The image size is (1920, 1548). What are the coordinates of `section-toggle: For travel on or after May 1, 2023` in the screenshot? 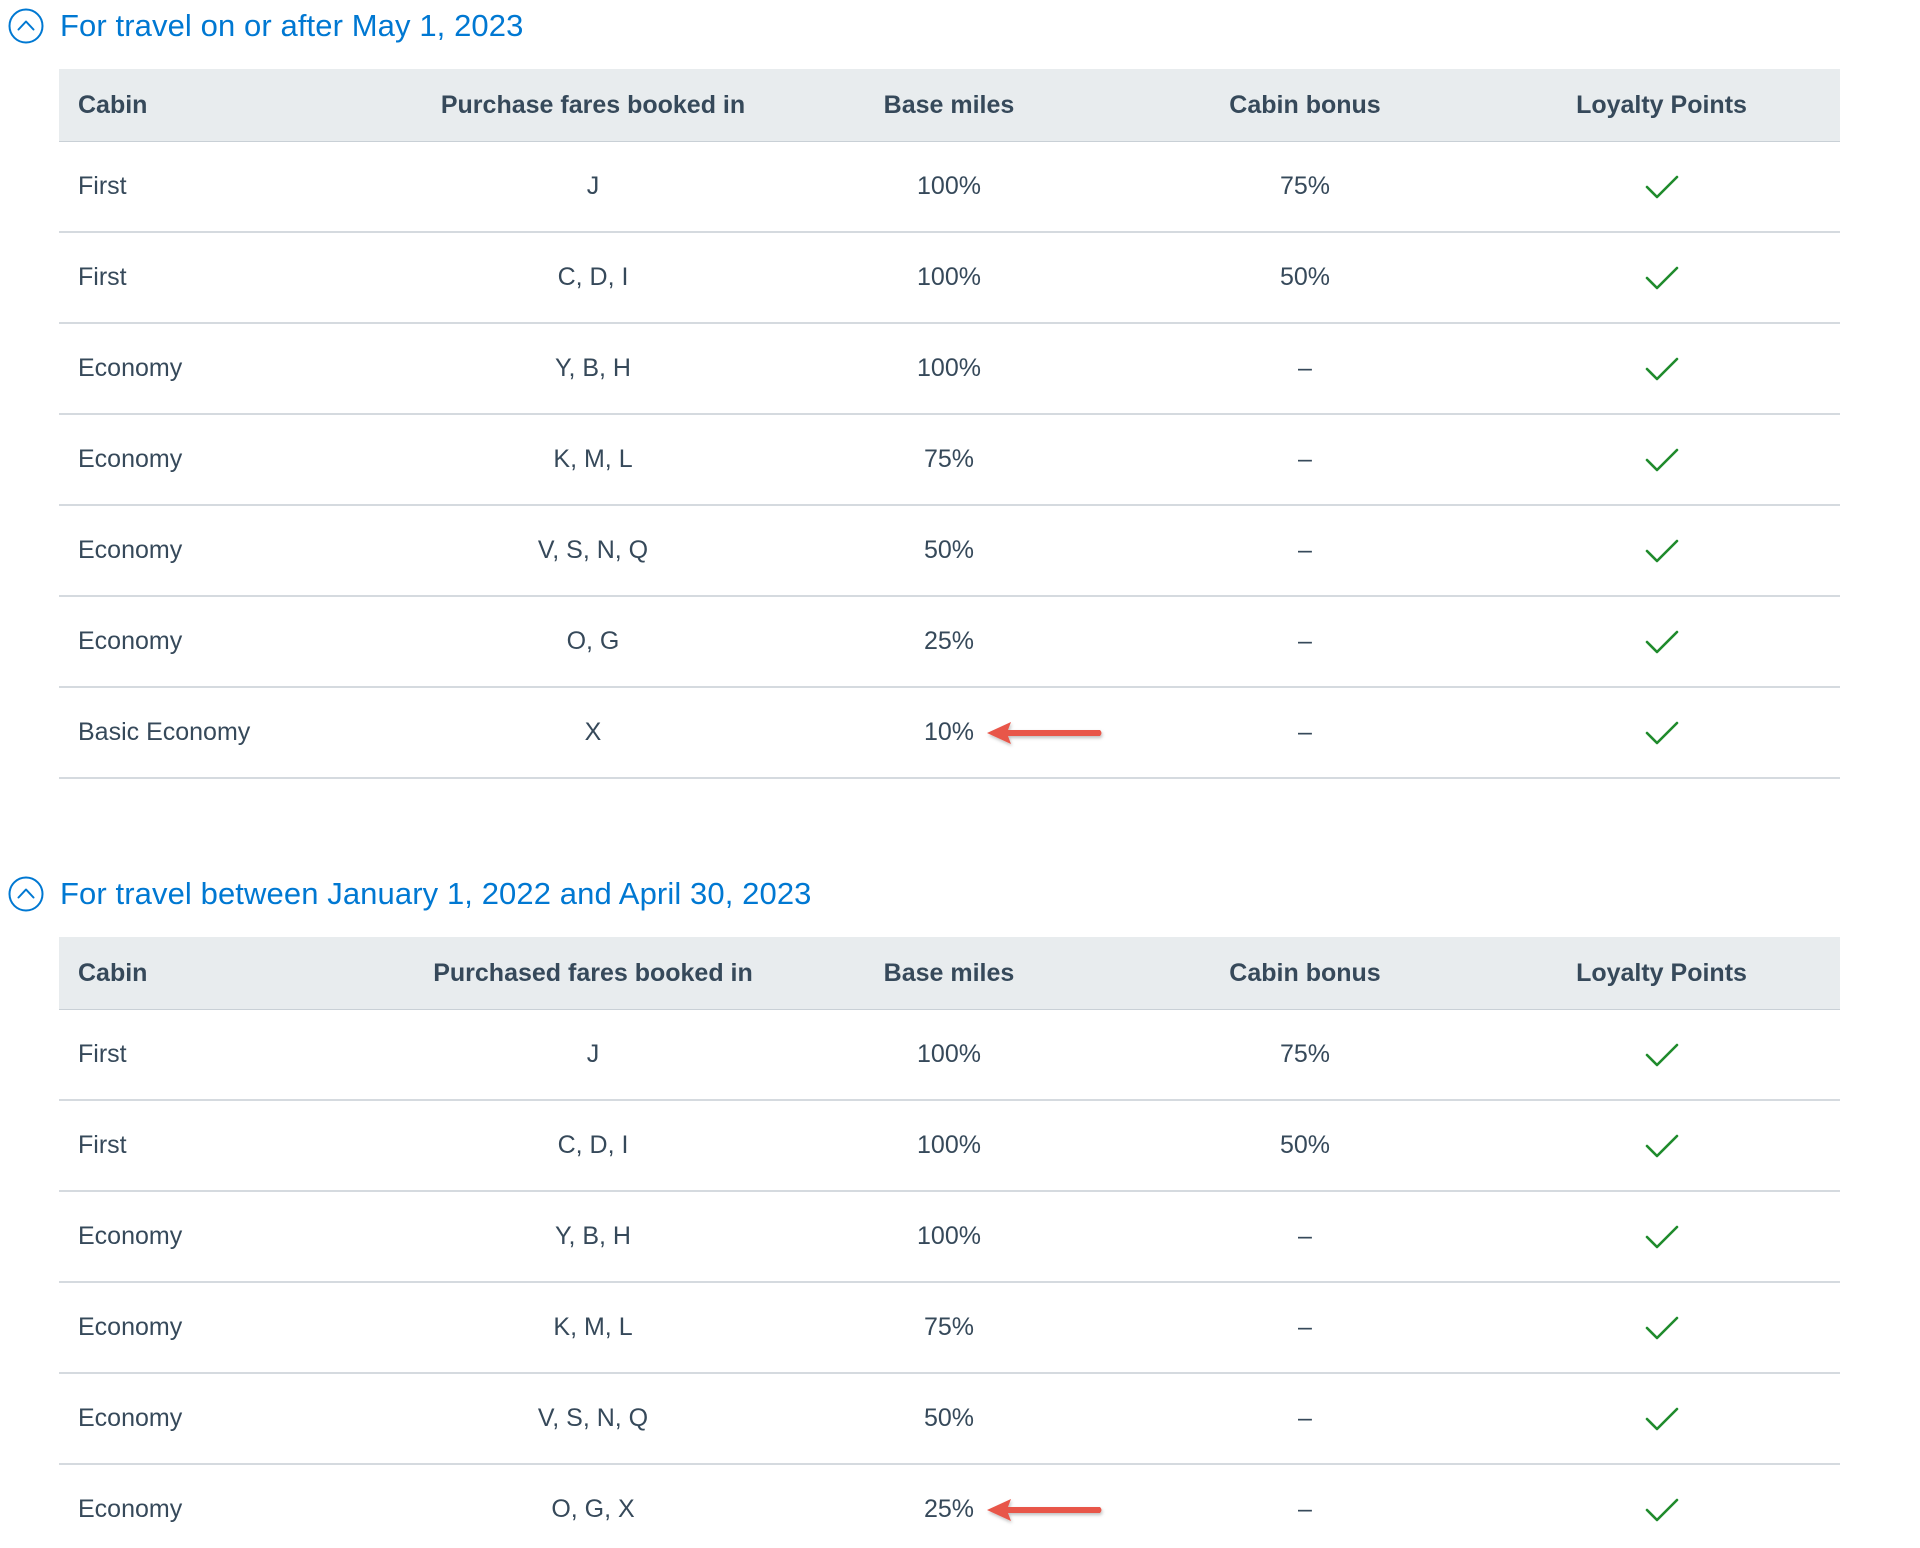 It's located at (265, 26).